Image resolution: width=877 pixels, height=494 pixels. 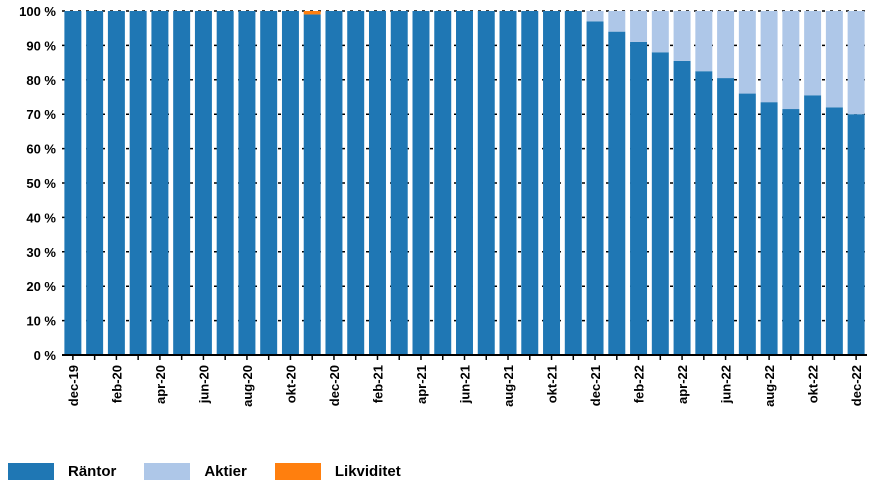 What do you see at coordinates (203, 384) in the screenshot?
I see `x-tick-label: jun-20` at bounding box center [203, 384].